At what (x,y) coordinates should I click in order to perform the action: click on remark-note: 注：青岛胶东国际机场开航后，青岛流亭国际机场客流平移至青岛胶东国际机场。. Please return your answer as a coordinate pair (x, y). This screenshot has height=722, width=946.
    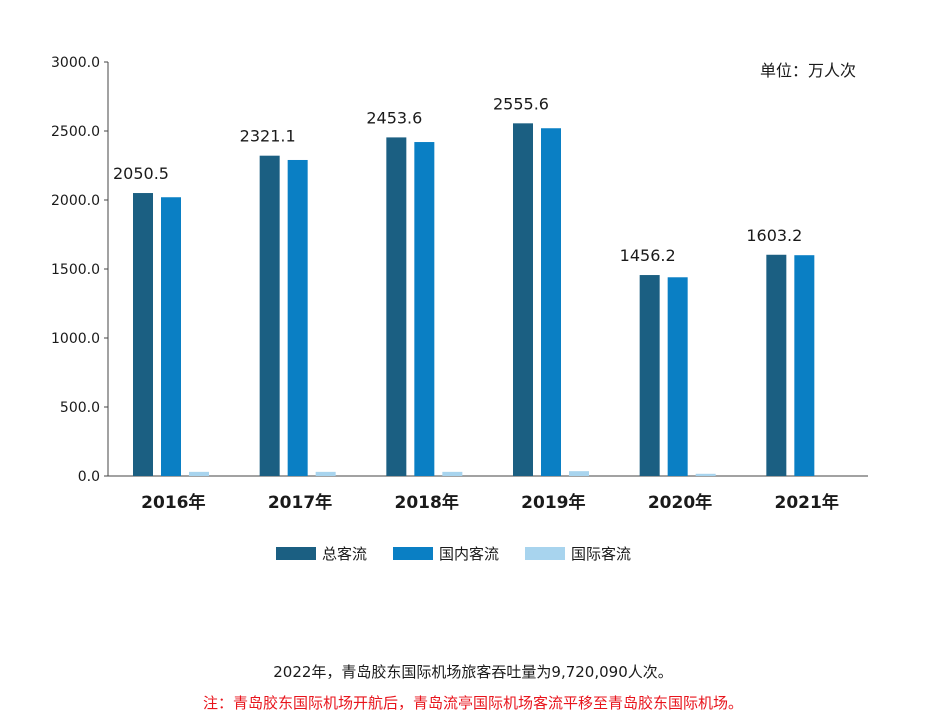
    Looking at the image, I should click on (472, 703).